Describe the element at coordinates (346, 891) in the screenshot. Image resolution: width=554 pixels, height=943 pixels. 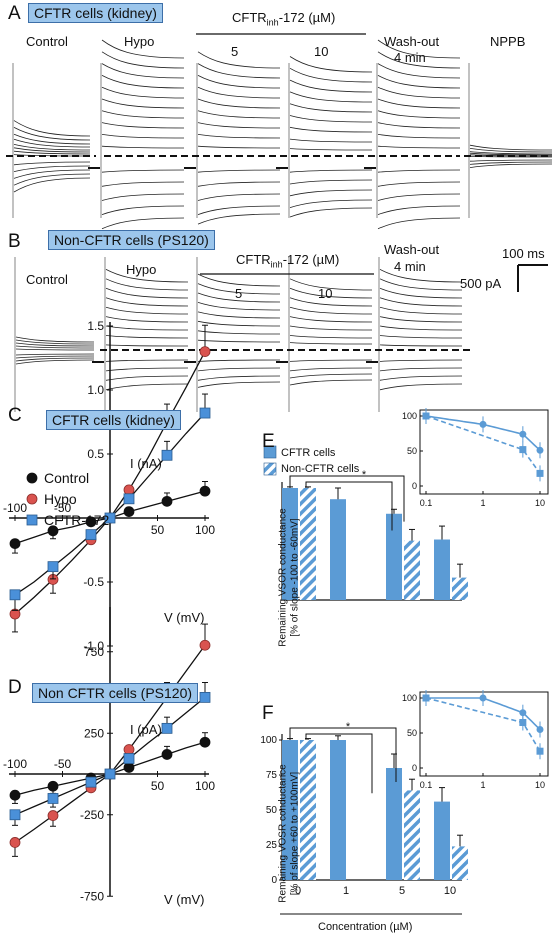
I see `panel-f-x-tick-label: 1` at that location.